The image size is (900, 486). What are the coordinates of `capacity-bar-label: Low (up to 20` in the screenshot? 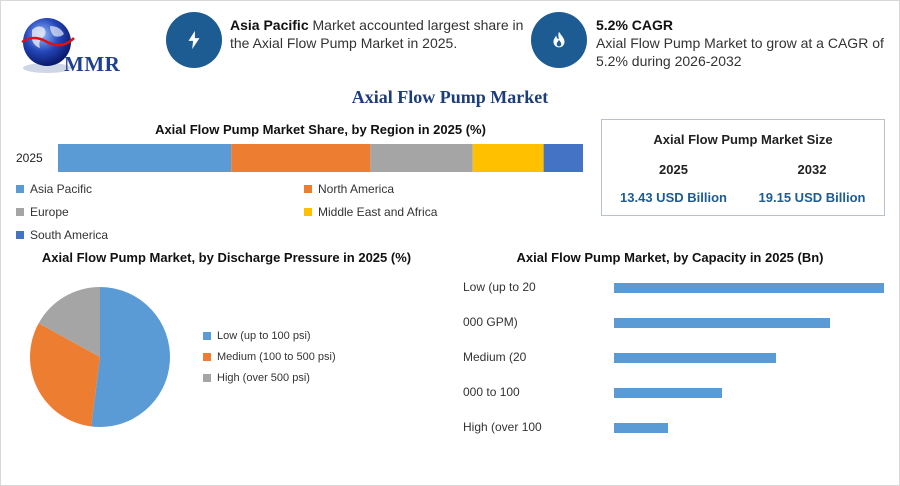 It's located at (499, 287).